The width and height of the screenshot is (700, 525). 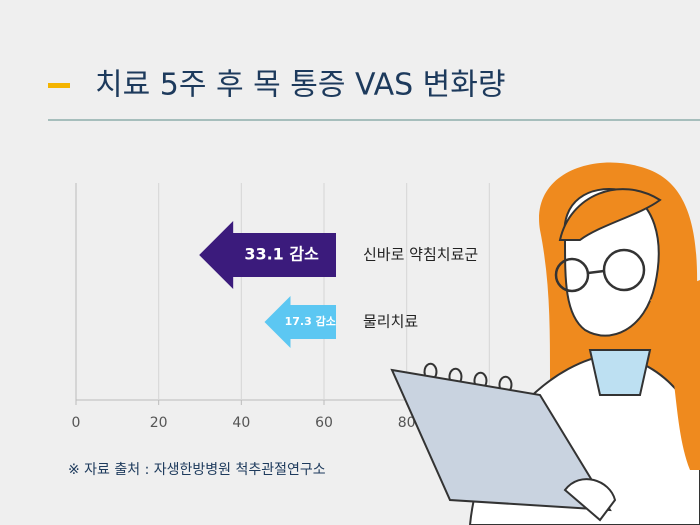 I want to click on x-tick-label: 80, so click(x=407, y=423).